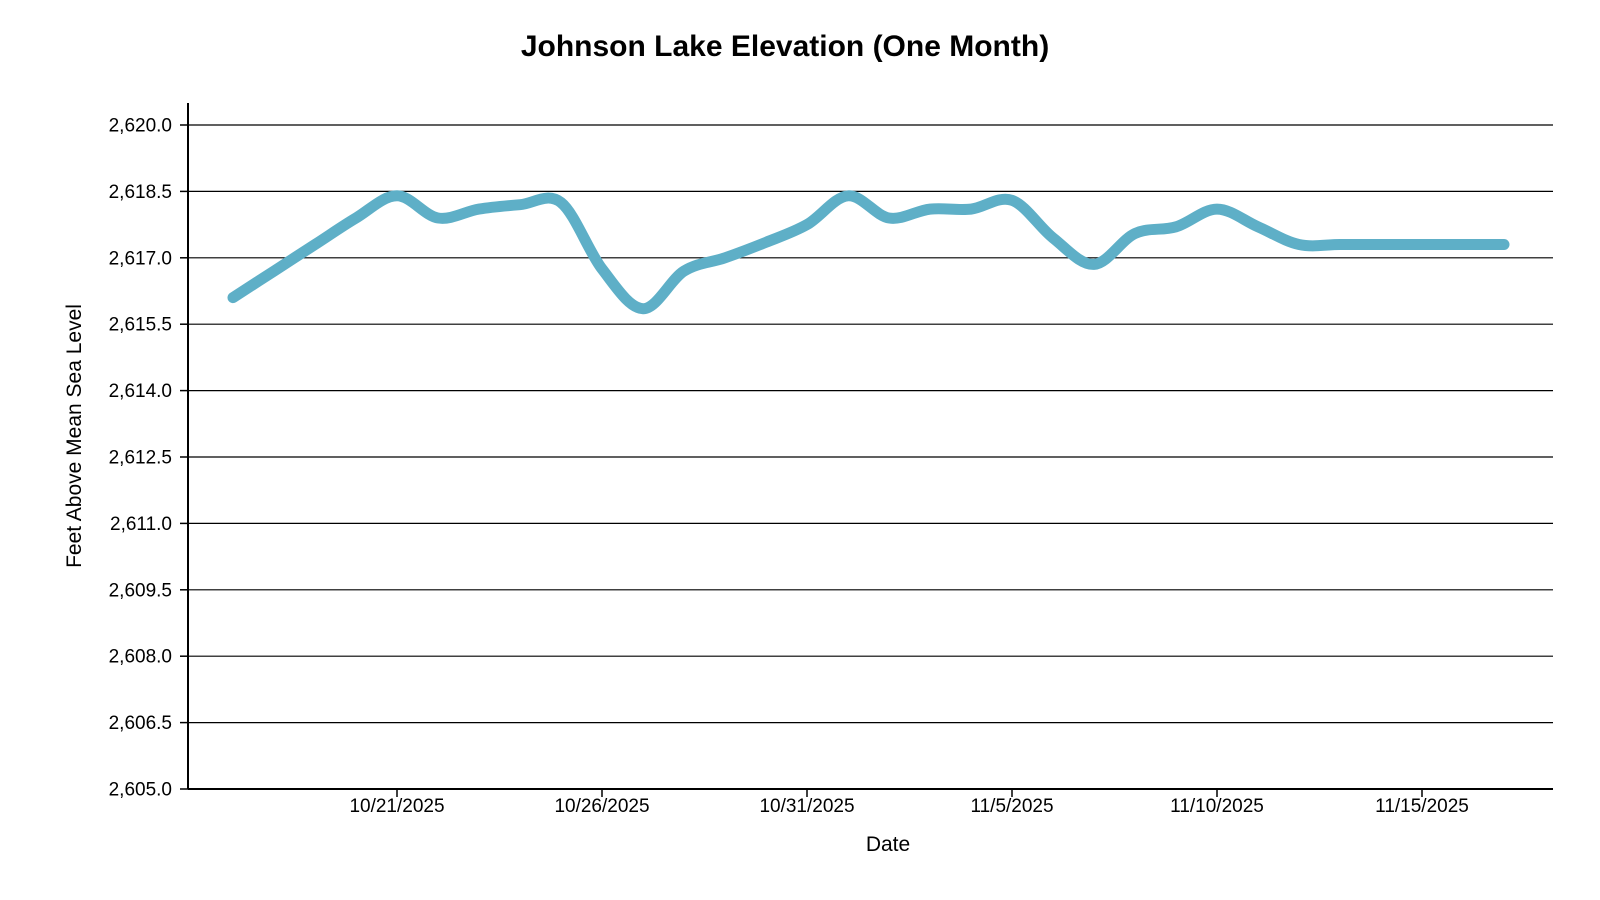  Describe the element at coordinates (140, 192) in the screenshot. I see `y-tick-label: 2,618.5` at that location.